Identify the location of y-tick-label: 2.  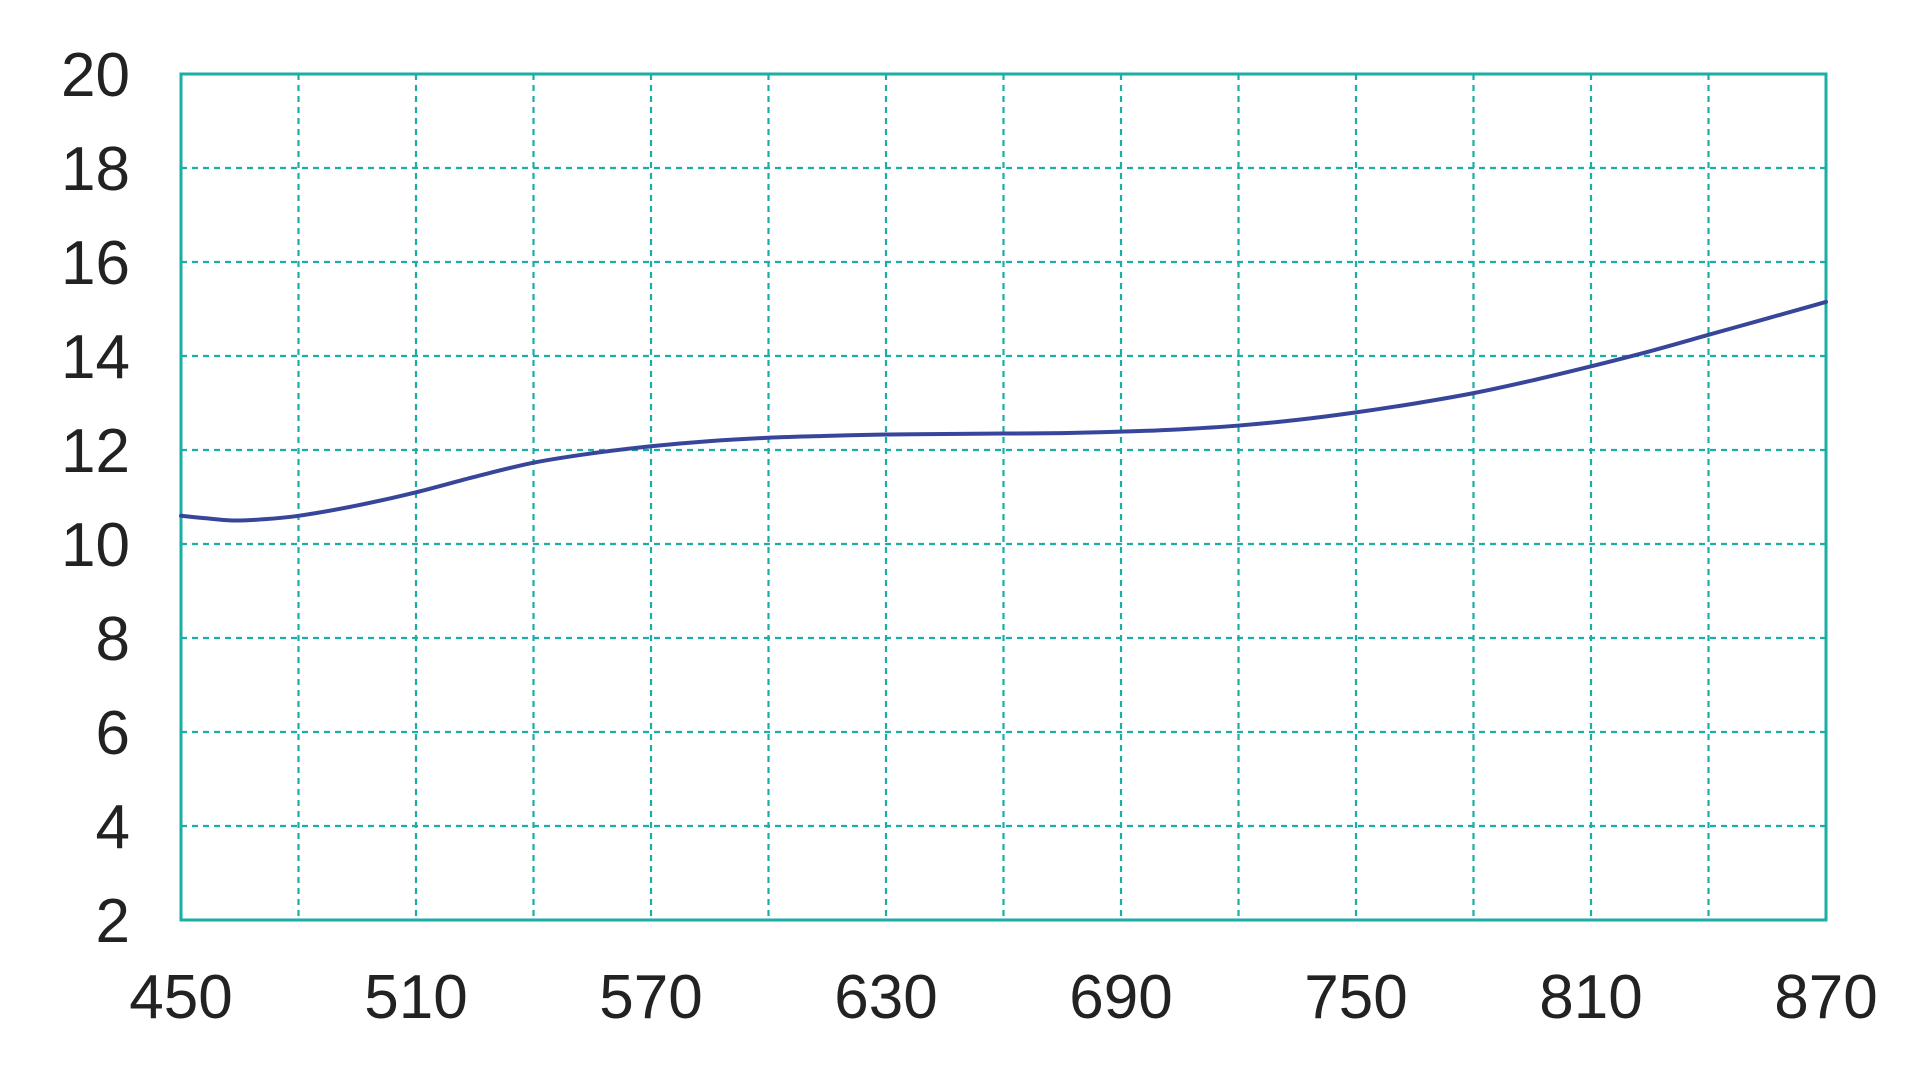
(113, 921).